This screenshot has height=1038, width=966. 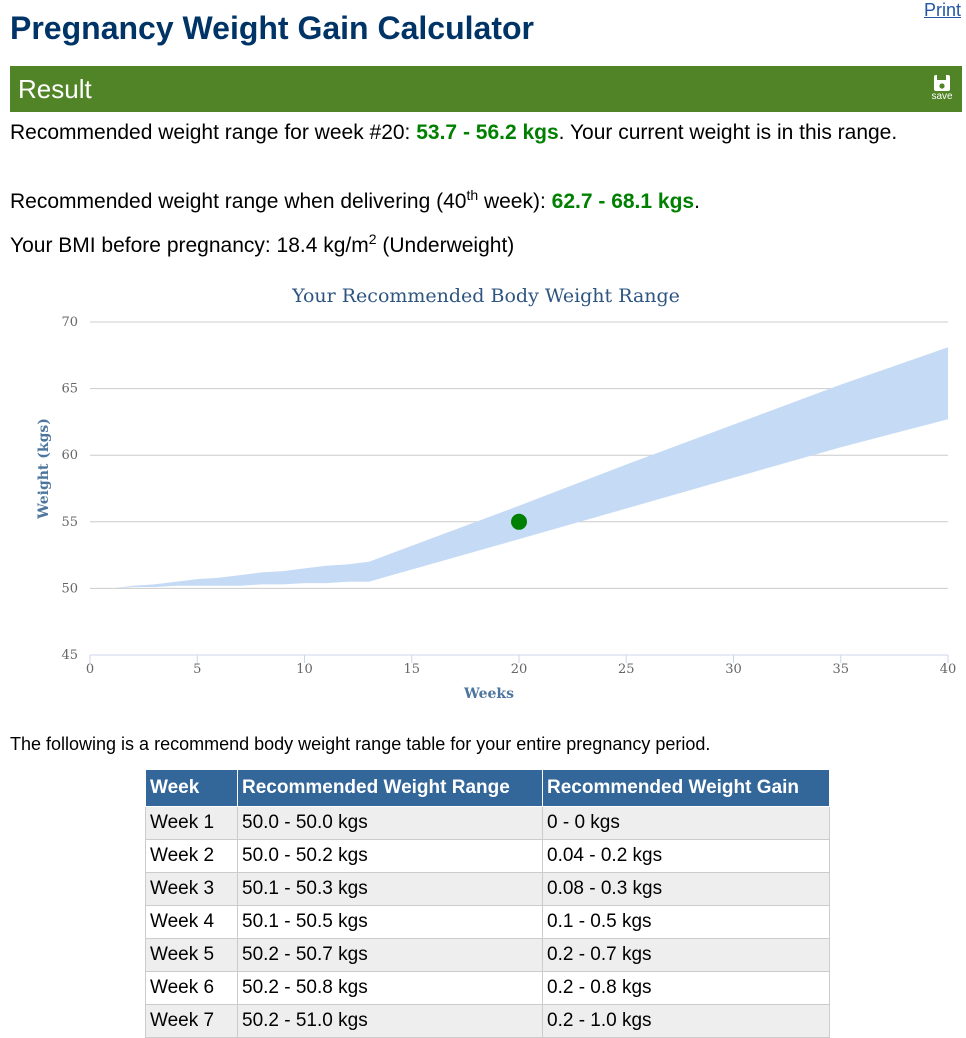 What do you see at coordinates (197, 669) in the screenshot?
I see `x-tick-label: 5` at bounding box center [197, 669].